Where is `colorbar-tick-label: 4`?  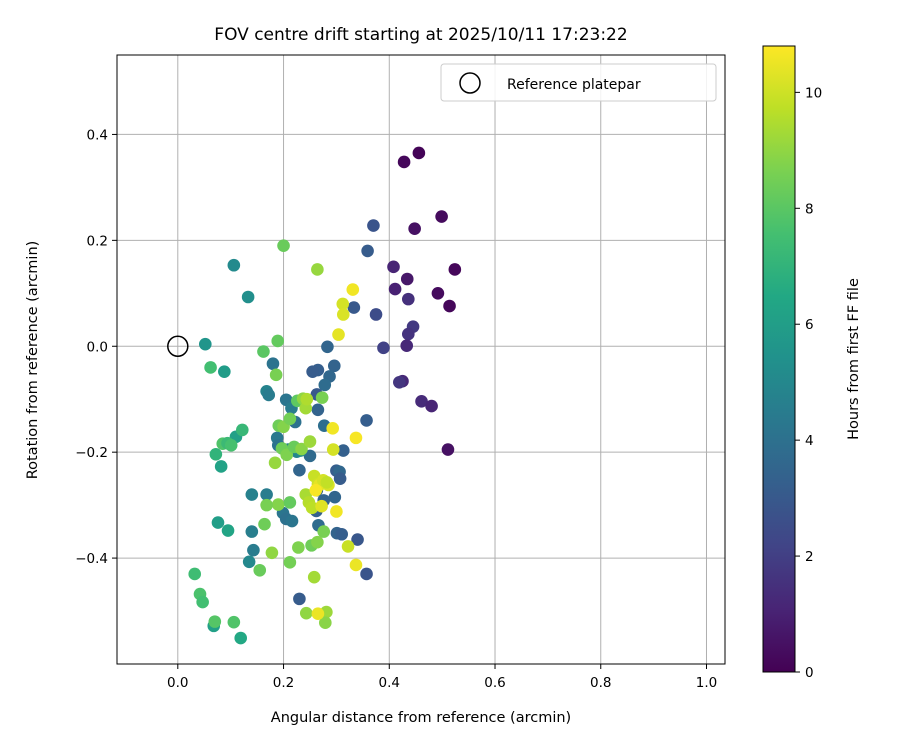
colorbar-tick-label: 4 is located at coordinates (809, 441).